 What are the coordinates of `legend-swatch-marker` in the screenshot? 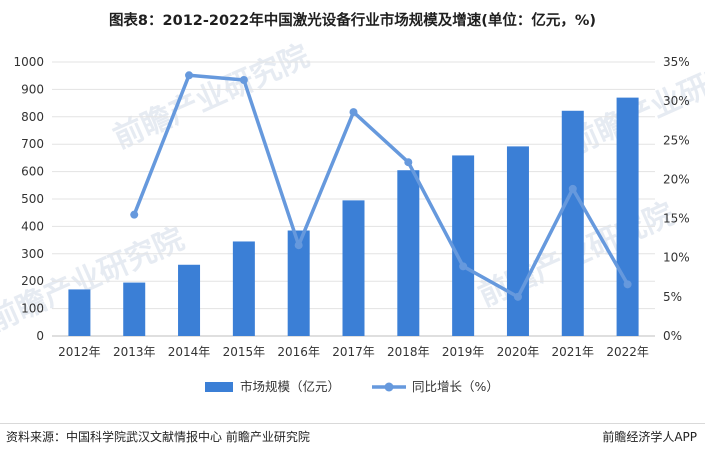 It's located at (389, 387).